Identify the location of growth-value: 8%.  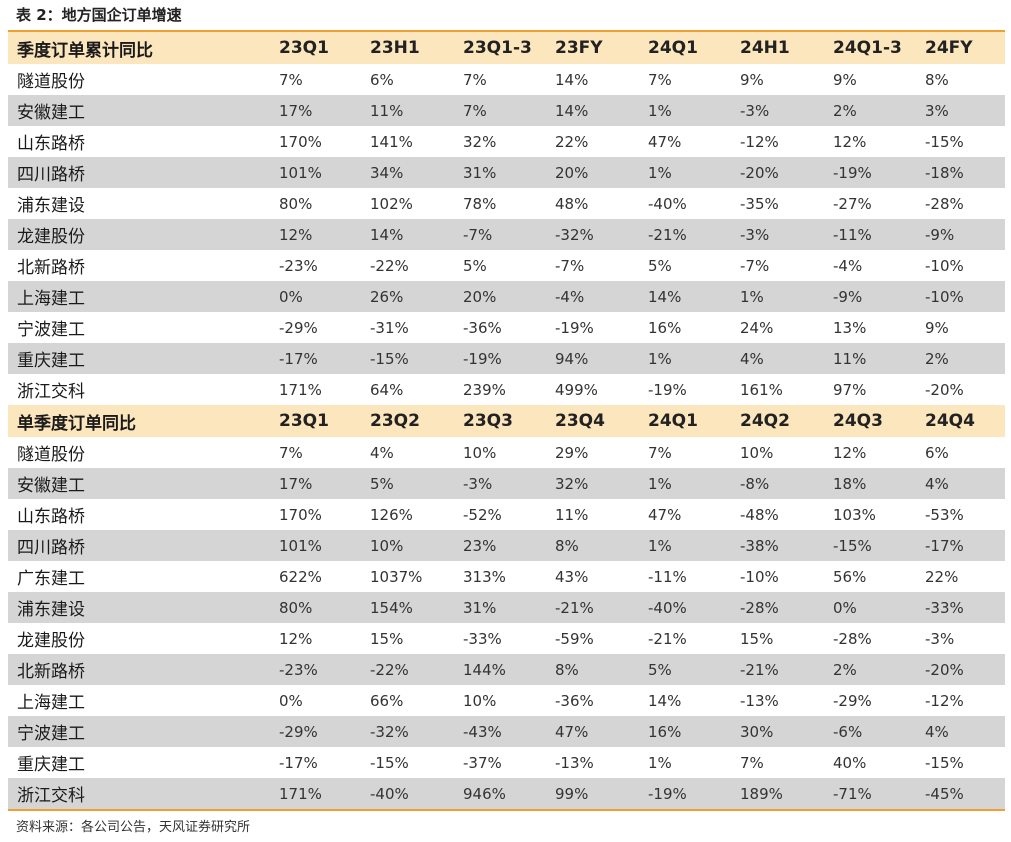
(567, 669).